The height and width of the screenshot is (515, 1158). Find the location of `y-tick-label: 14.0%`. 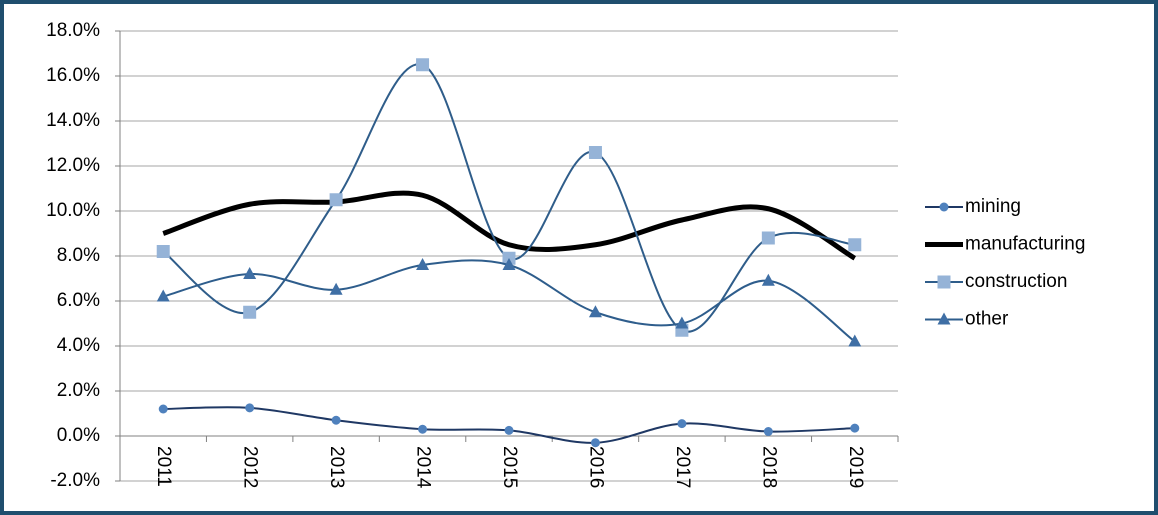

y-tick-label: 14.0% is located at coordinates (73, 120).